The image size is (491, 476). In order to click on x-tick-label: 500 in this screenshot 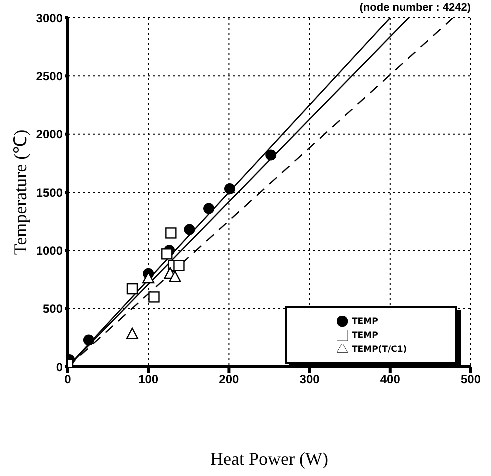, I will do `click(471, 379)`.